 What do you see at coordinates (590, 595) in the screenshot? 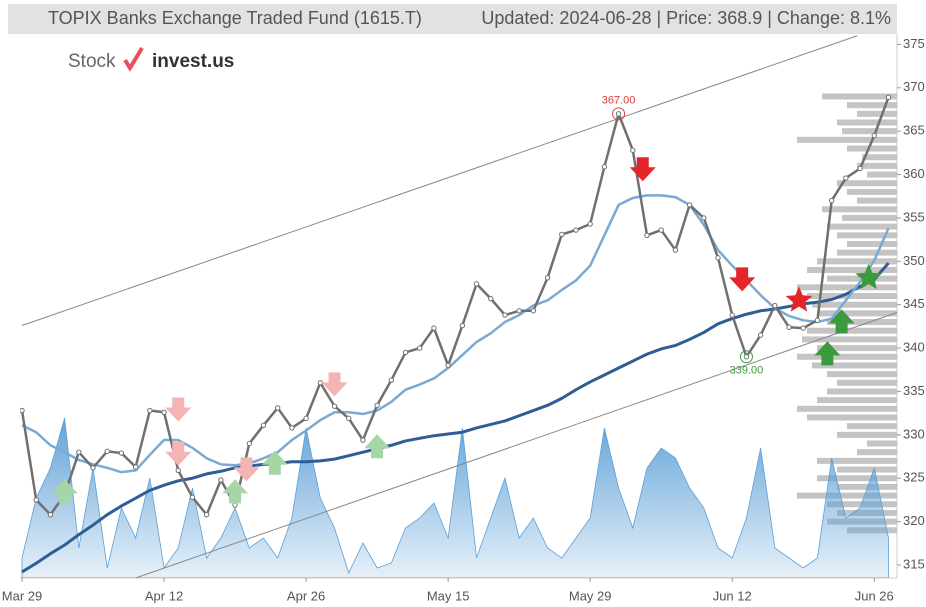
I see `x-tick-label: May 29` at bounding box center [590, 595].